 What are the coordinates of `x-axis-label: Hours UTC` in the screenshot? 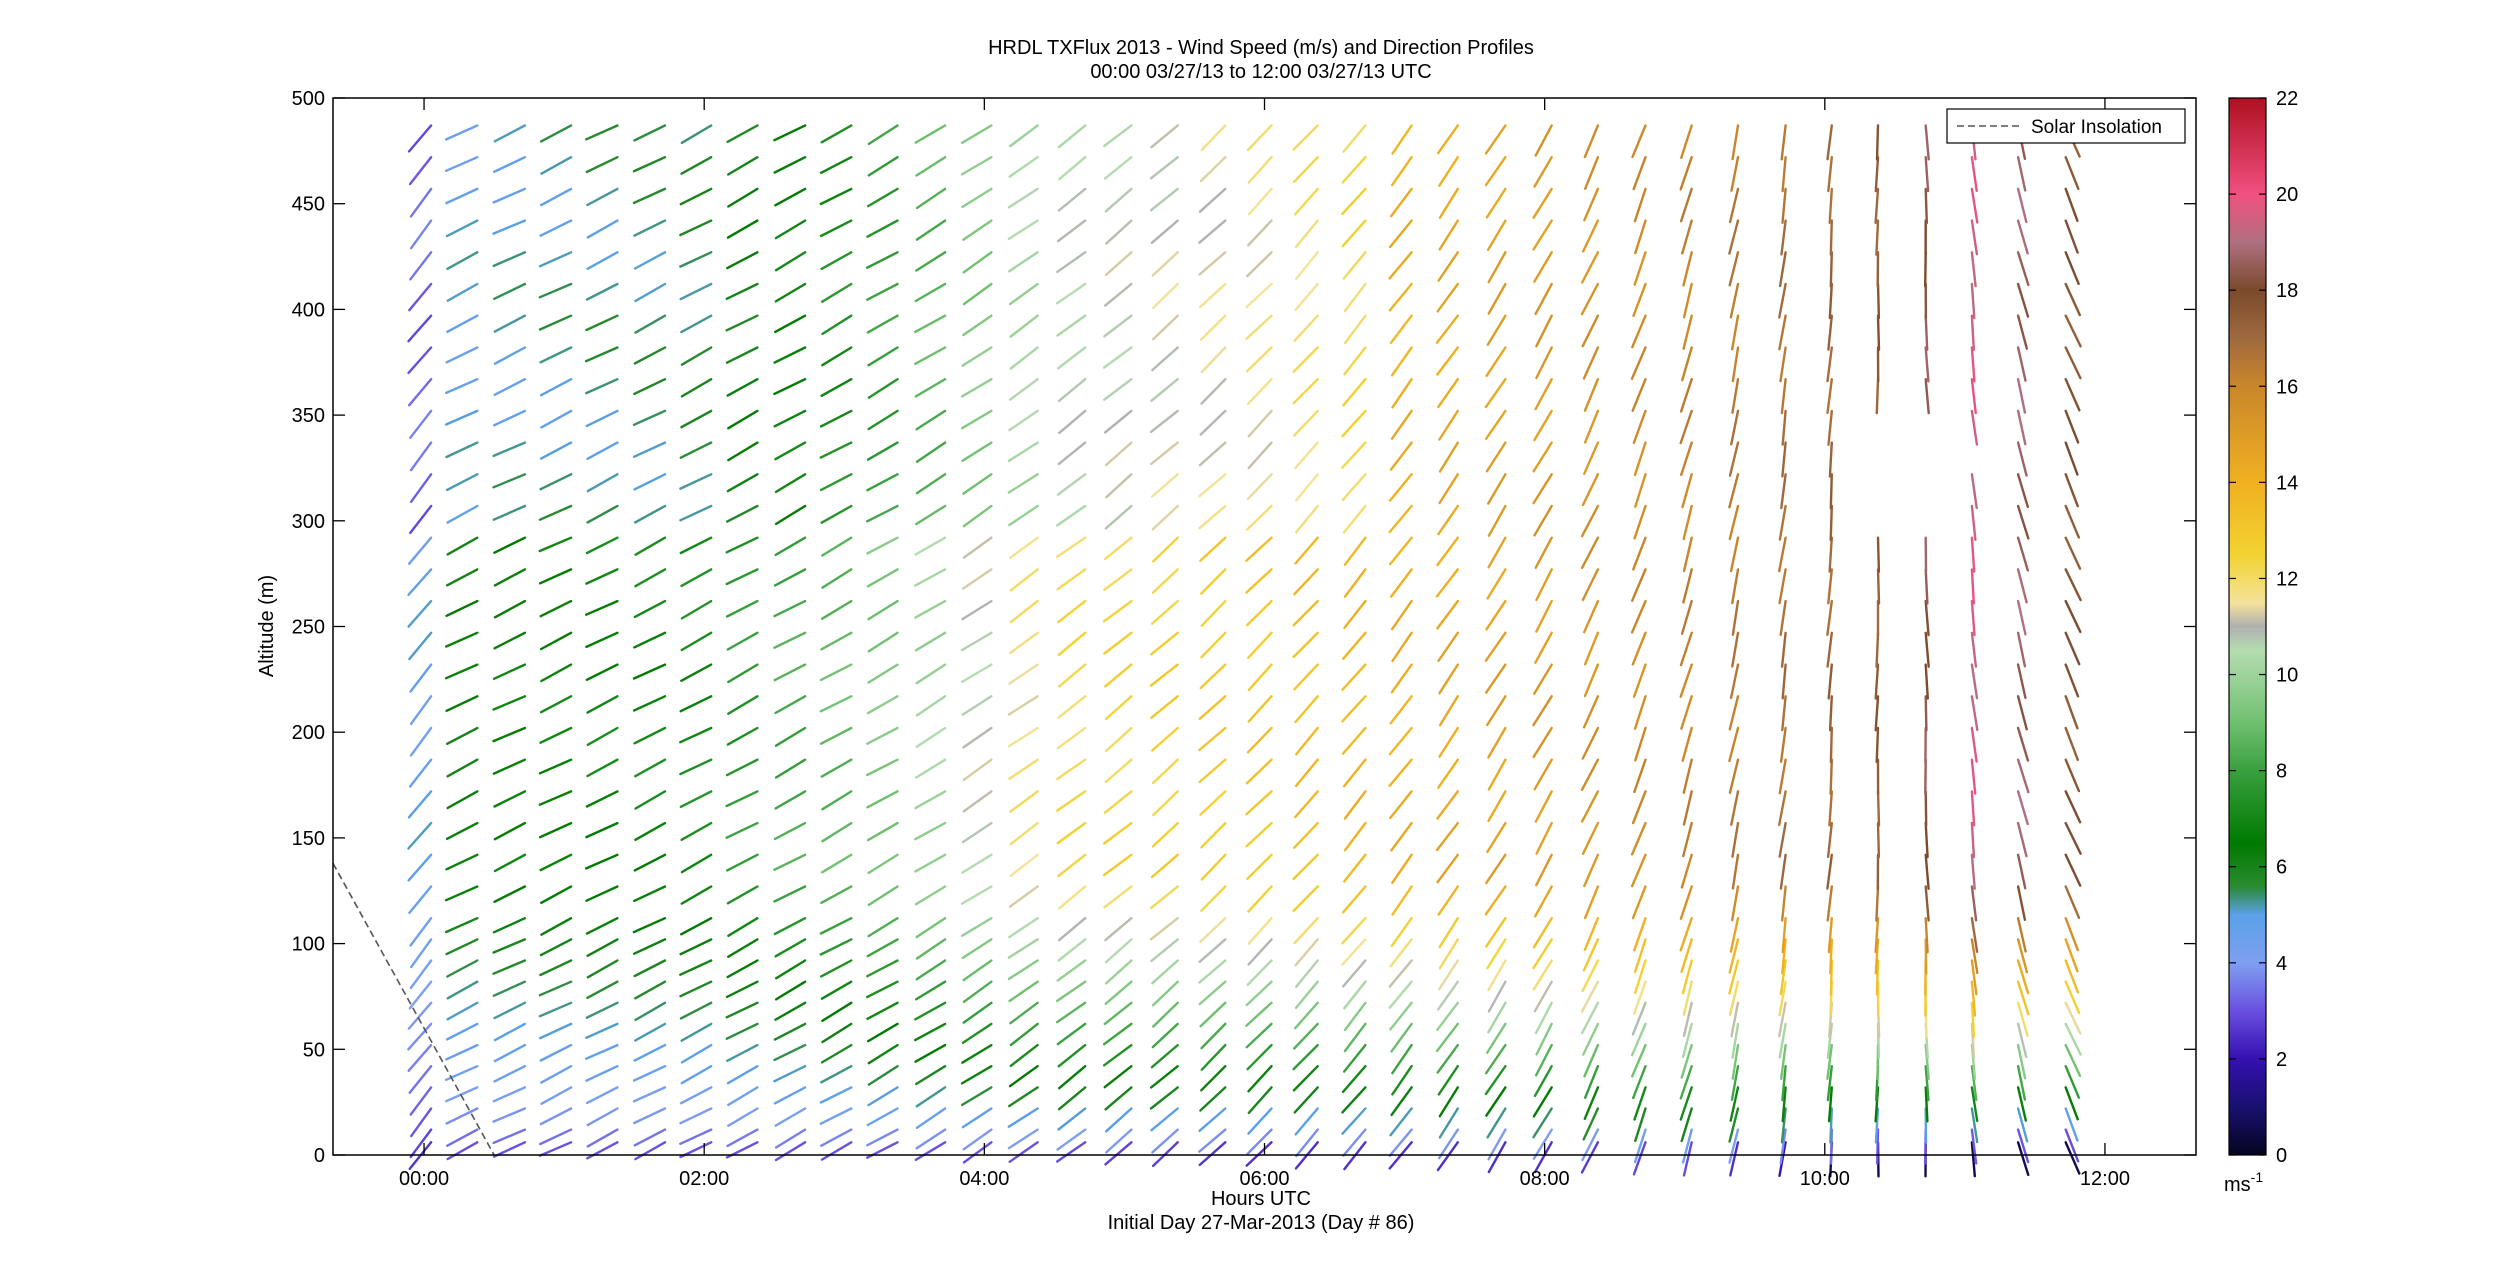 It's located at (1261, 1199).